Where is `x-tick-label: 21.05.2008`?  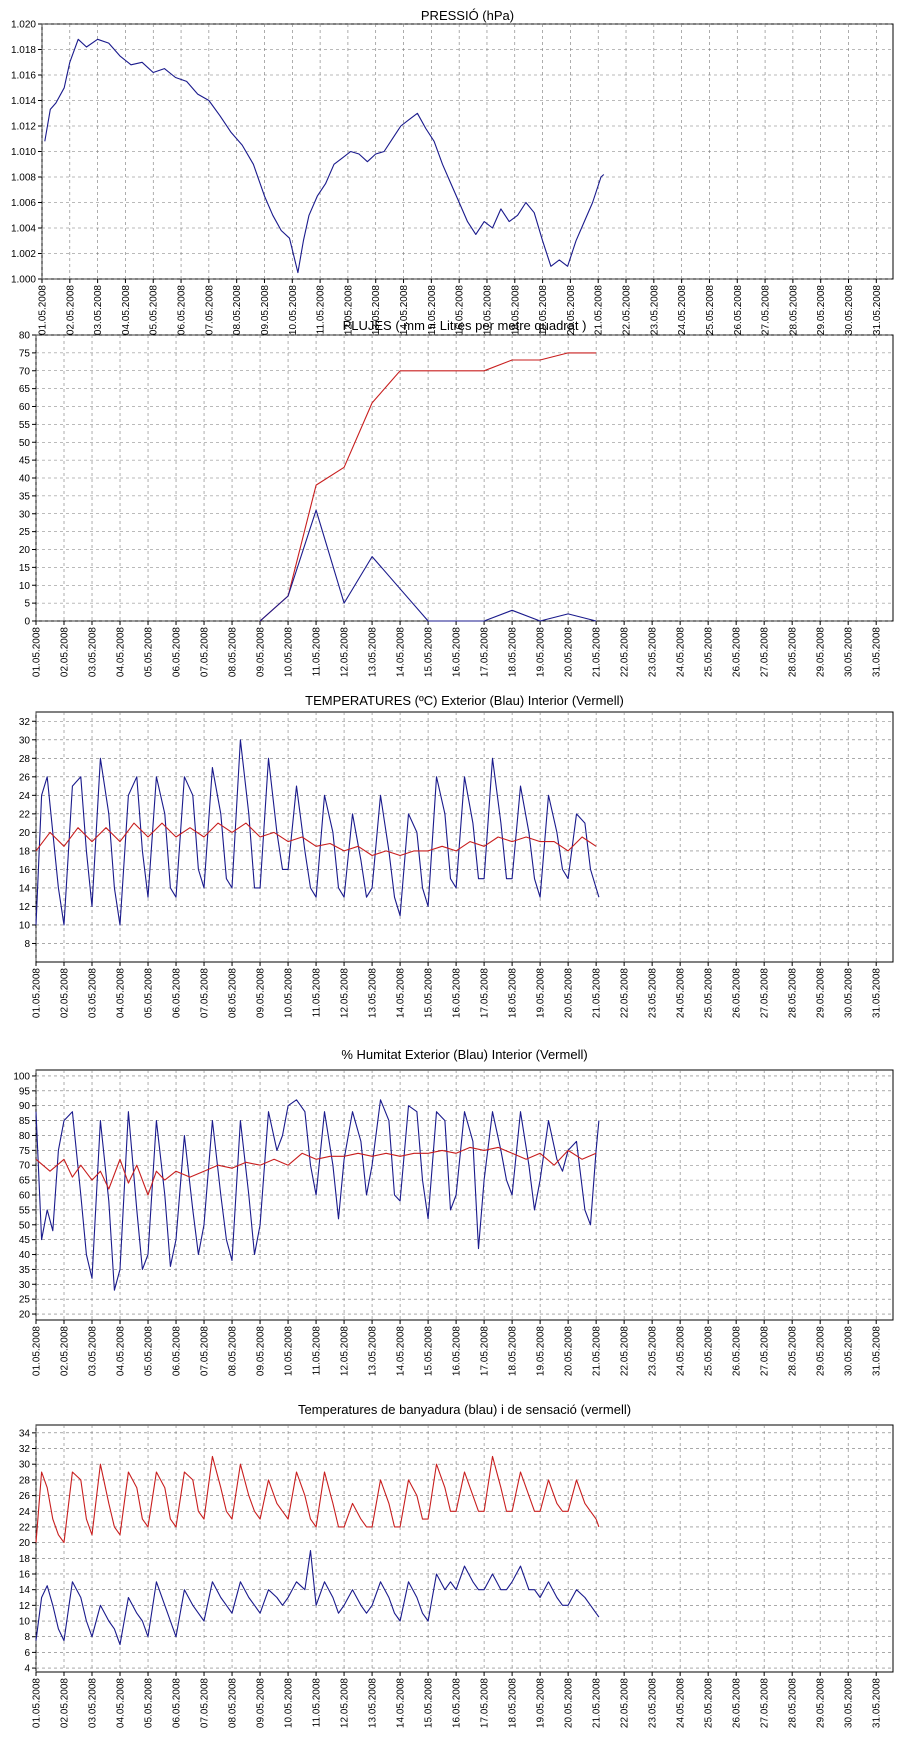 x-tick-label: 21.05.2008 is located at coordinates (597, 1703).